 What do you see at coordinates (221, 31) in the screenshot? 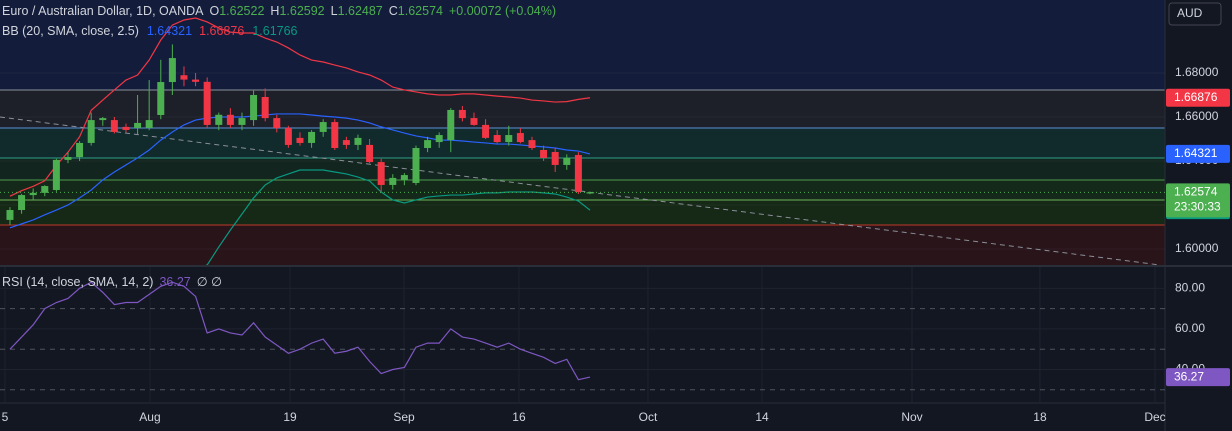
I see `indicator-value: 1.66876` at bounding box center [221, 31].